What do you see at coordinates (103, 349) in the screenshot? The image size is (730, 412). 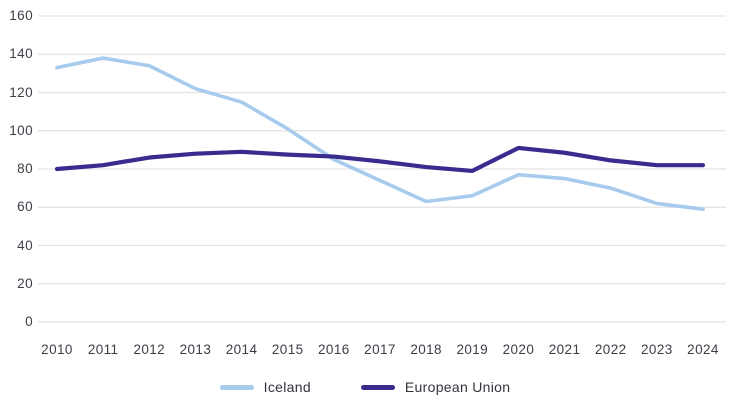 I see `x-tick-label: 2011` at bounding box center [103, 349].